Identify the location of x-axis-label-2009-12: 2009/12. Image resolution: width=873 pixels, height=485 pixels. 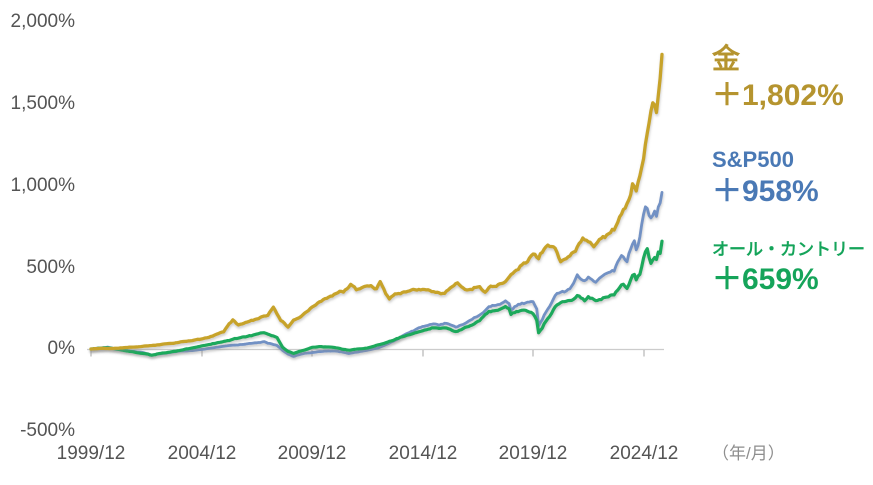
(312, 453).